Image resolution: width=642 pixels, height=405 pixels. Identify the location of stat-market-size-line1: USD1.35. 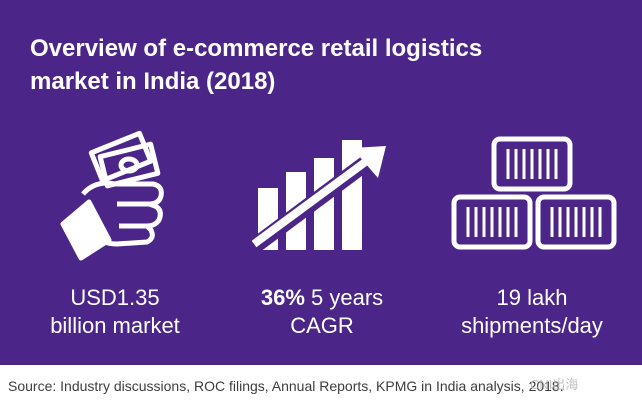
(115, 297).